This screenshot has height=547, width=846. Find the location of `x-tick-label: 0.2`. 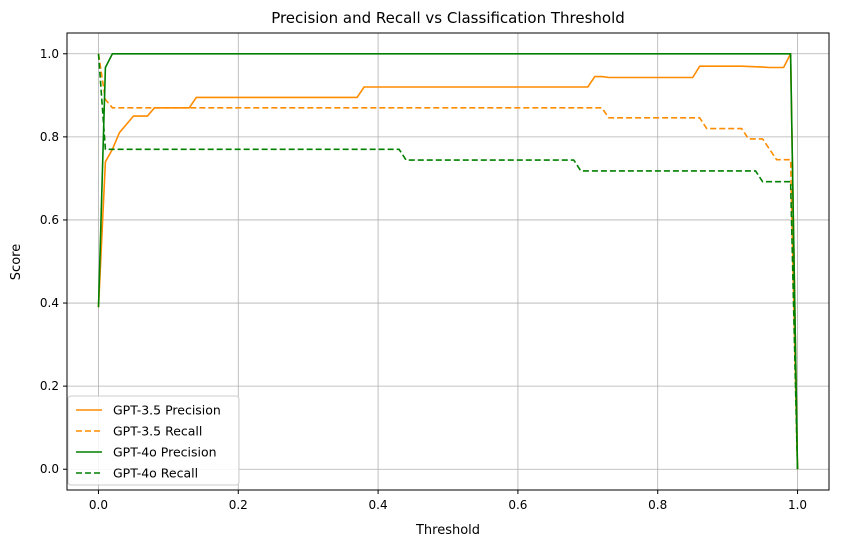

x-tick-label: 0.2 is located at coordinates (238, 505).